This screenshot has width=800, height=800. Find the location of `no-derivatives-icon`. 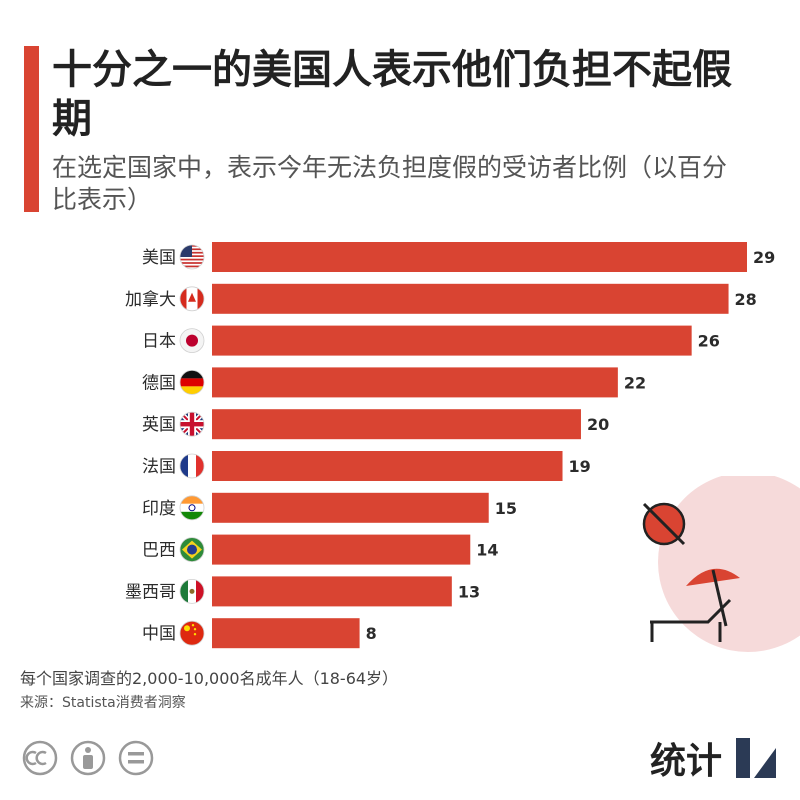

no-derivatives-icon is located at coordinates (136, 758).